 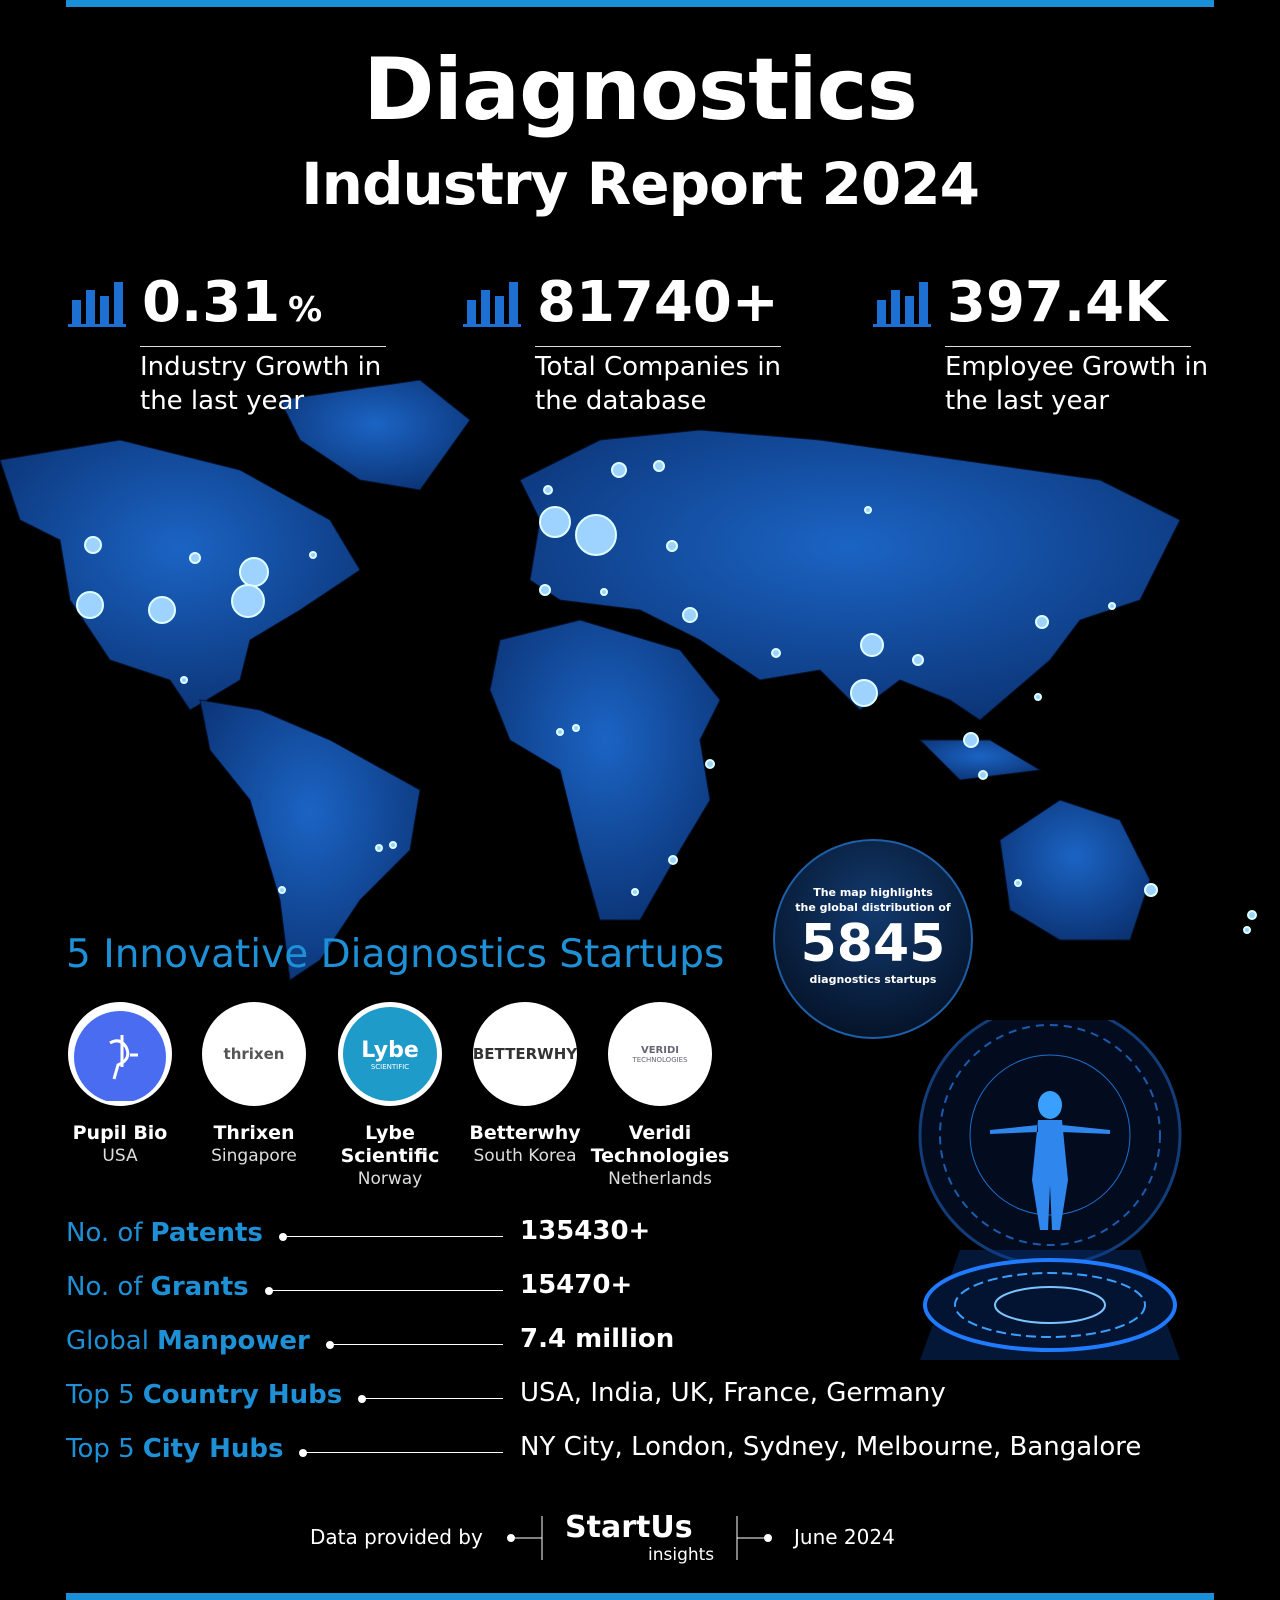 What do you see at coordinates (597, 1339) in the screenshot?
I see `fact-value: 7.4 million` at bounding box center [597, 1339].